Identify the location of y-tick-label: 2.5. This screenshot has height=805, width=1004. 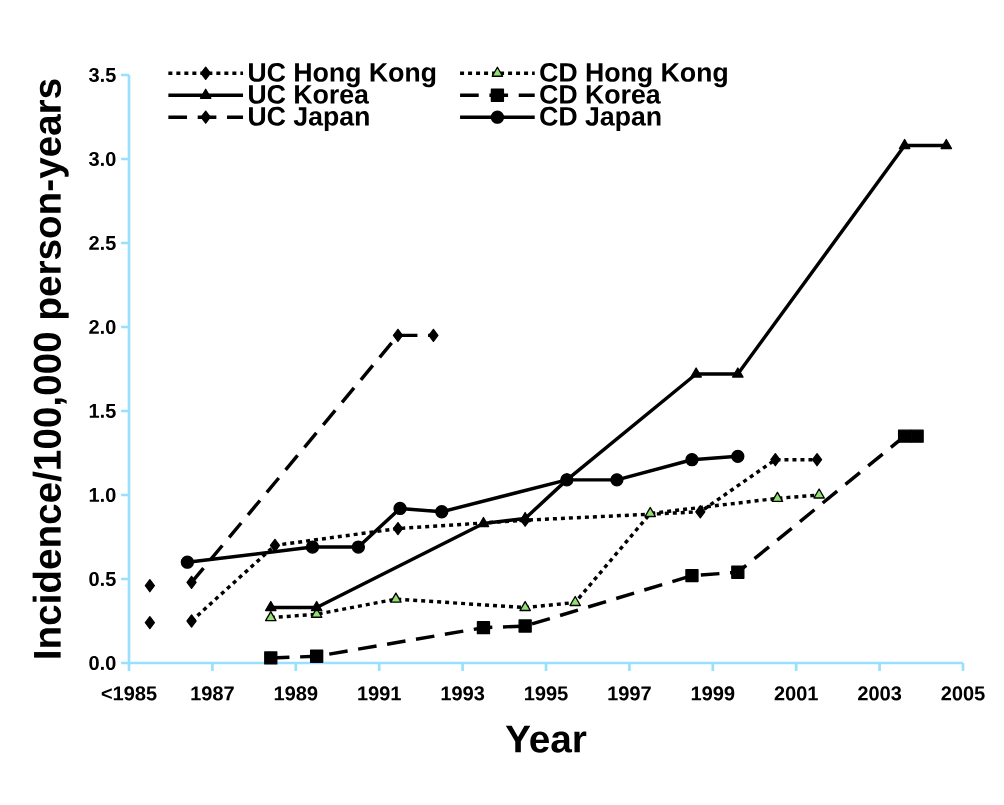
(102, 242).